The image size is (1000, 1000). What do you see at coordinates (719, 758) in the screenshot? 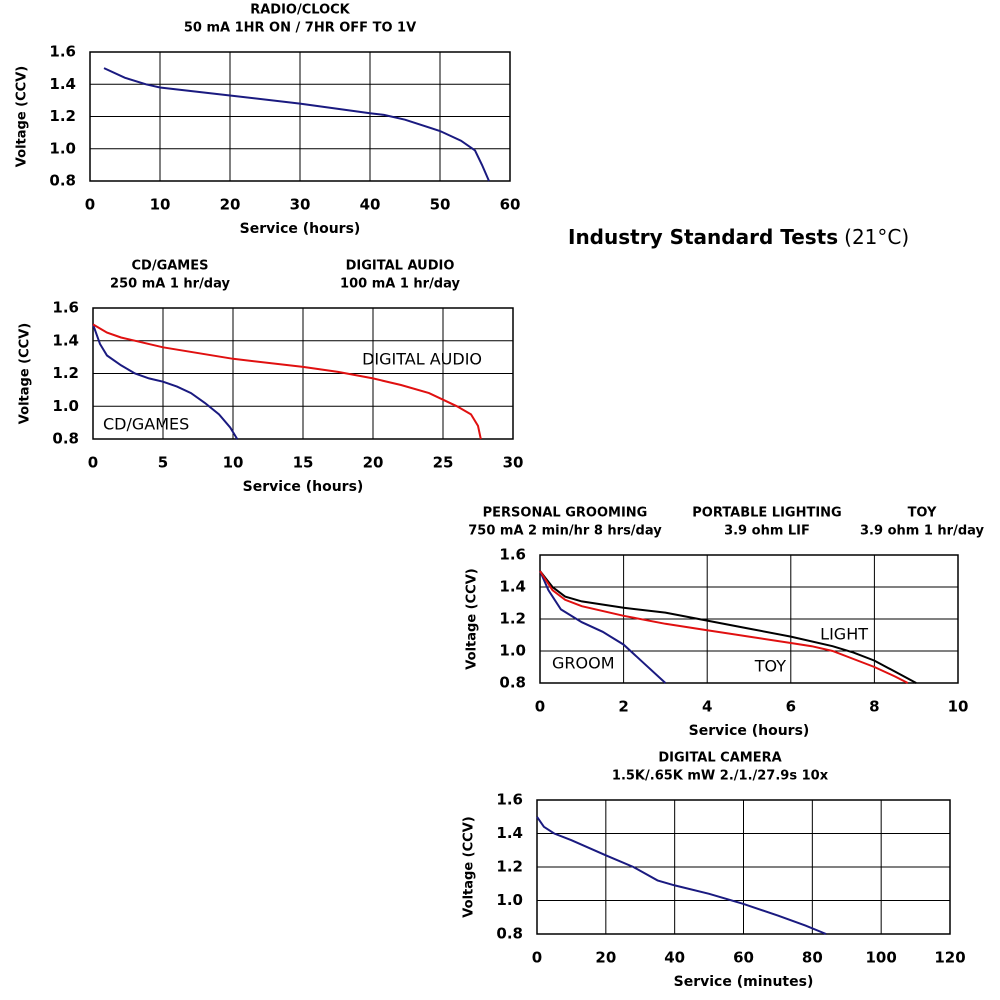
I see `test-name: DIGITAL CAMERA` at bounding box center [719, 758].